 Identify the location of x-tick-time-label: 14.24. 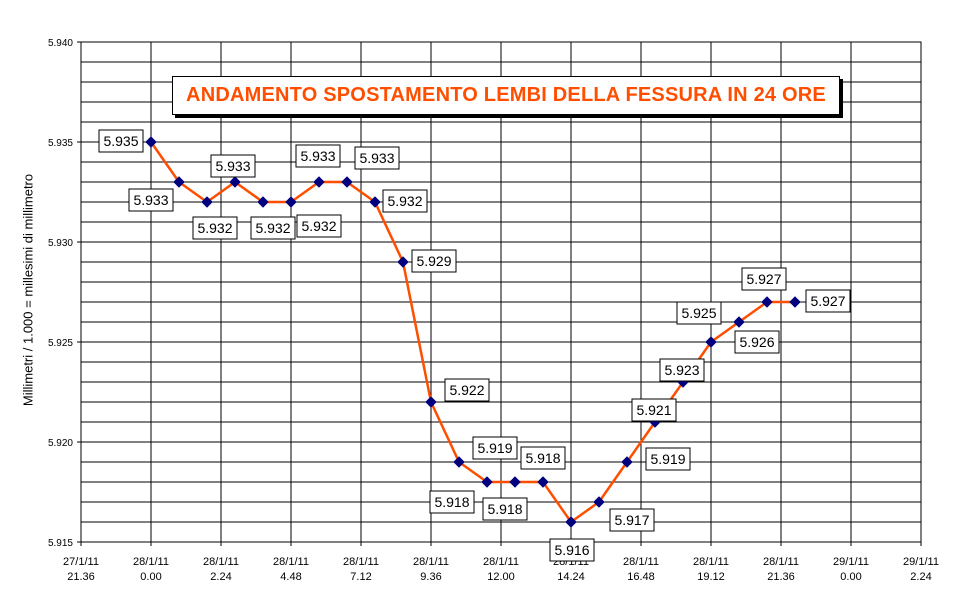
(571, 577).